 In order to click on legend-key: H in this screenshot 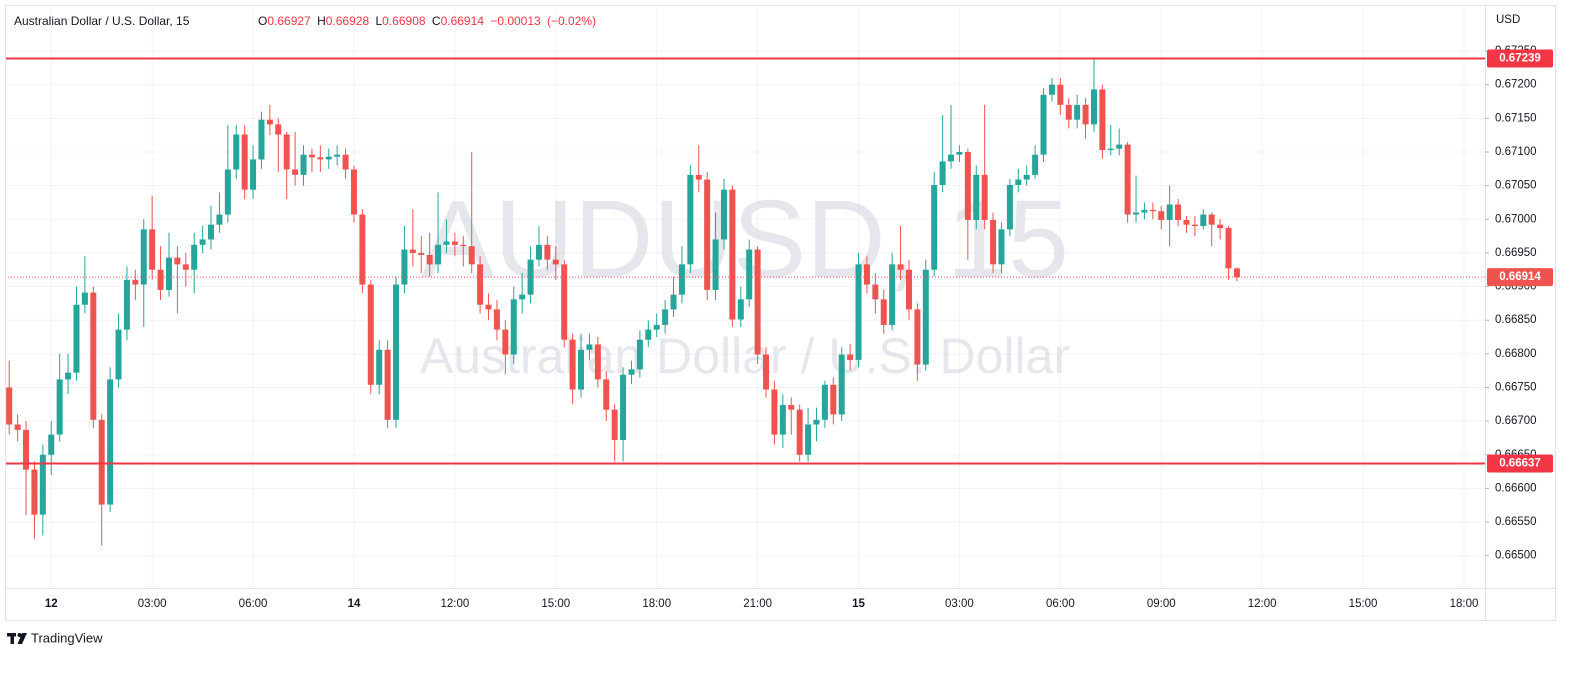, I will do `click(321, 21)`.